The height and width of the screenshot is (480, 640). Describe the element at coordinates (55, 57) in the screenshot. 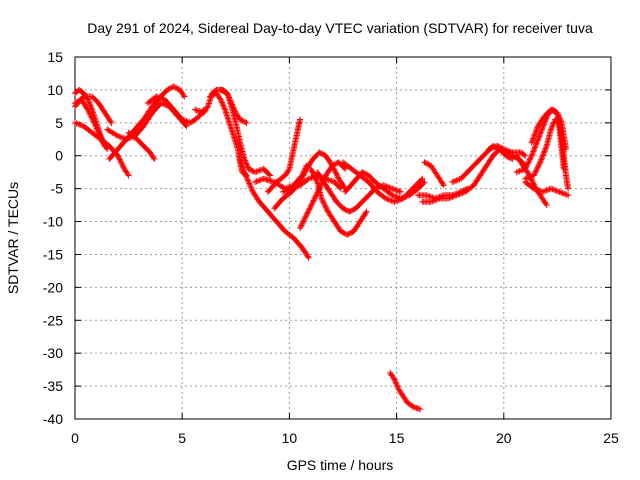

I see `y-tick-label: 15` at that location.